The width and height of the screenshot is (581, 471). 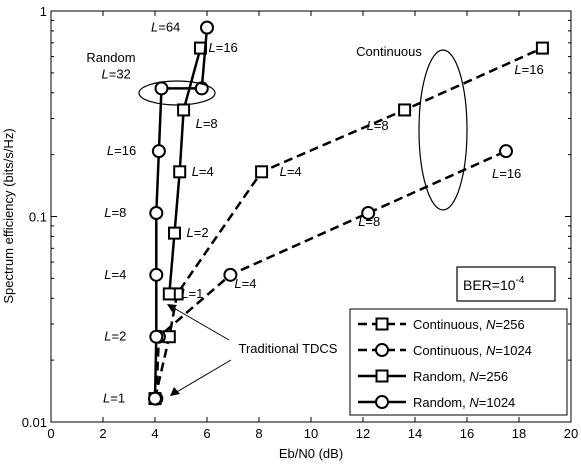 What do you see at coordinates (472, 350) in the screenshot?
I see `legend-label: Continuous, N=1024` at bounding box center [472, 350].